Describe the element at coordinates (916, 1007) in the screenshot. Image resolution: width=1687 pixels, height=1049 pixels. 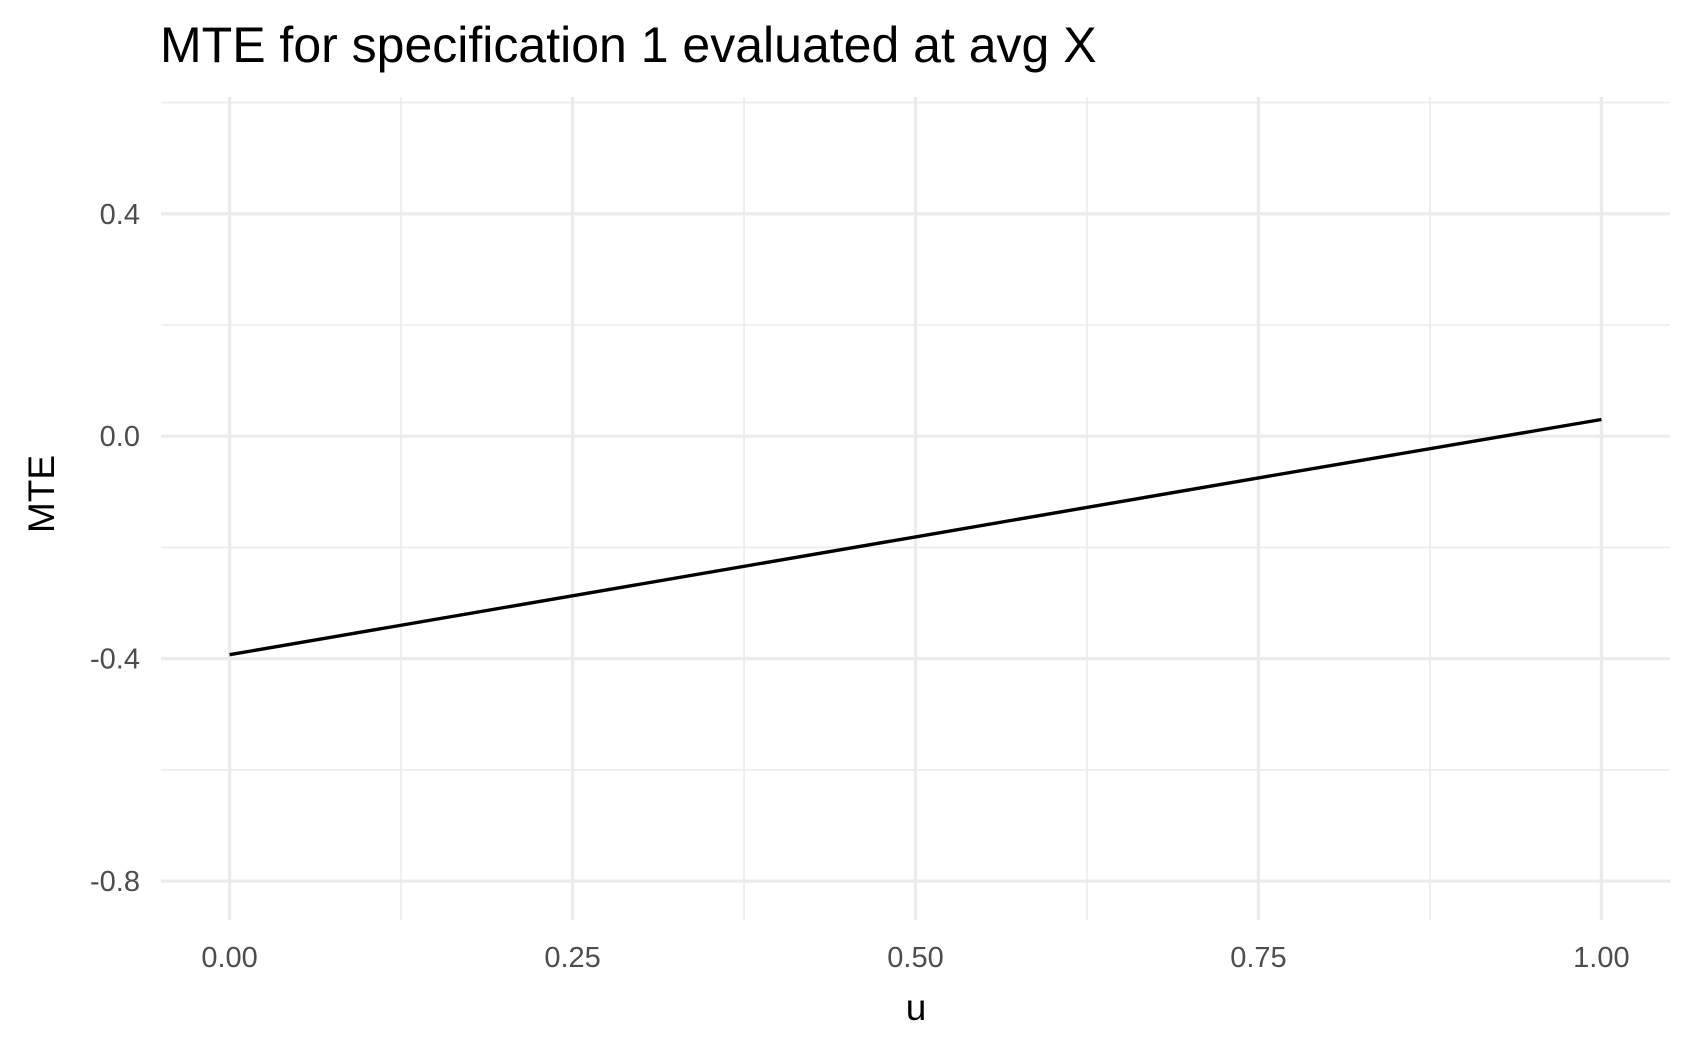
I see `x-axis-title: u` at that location.